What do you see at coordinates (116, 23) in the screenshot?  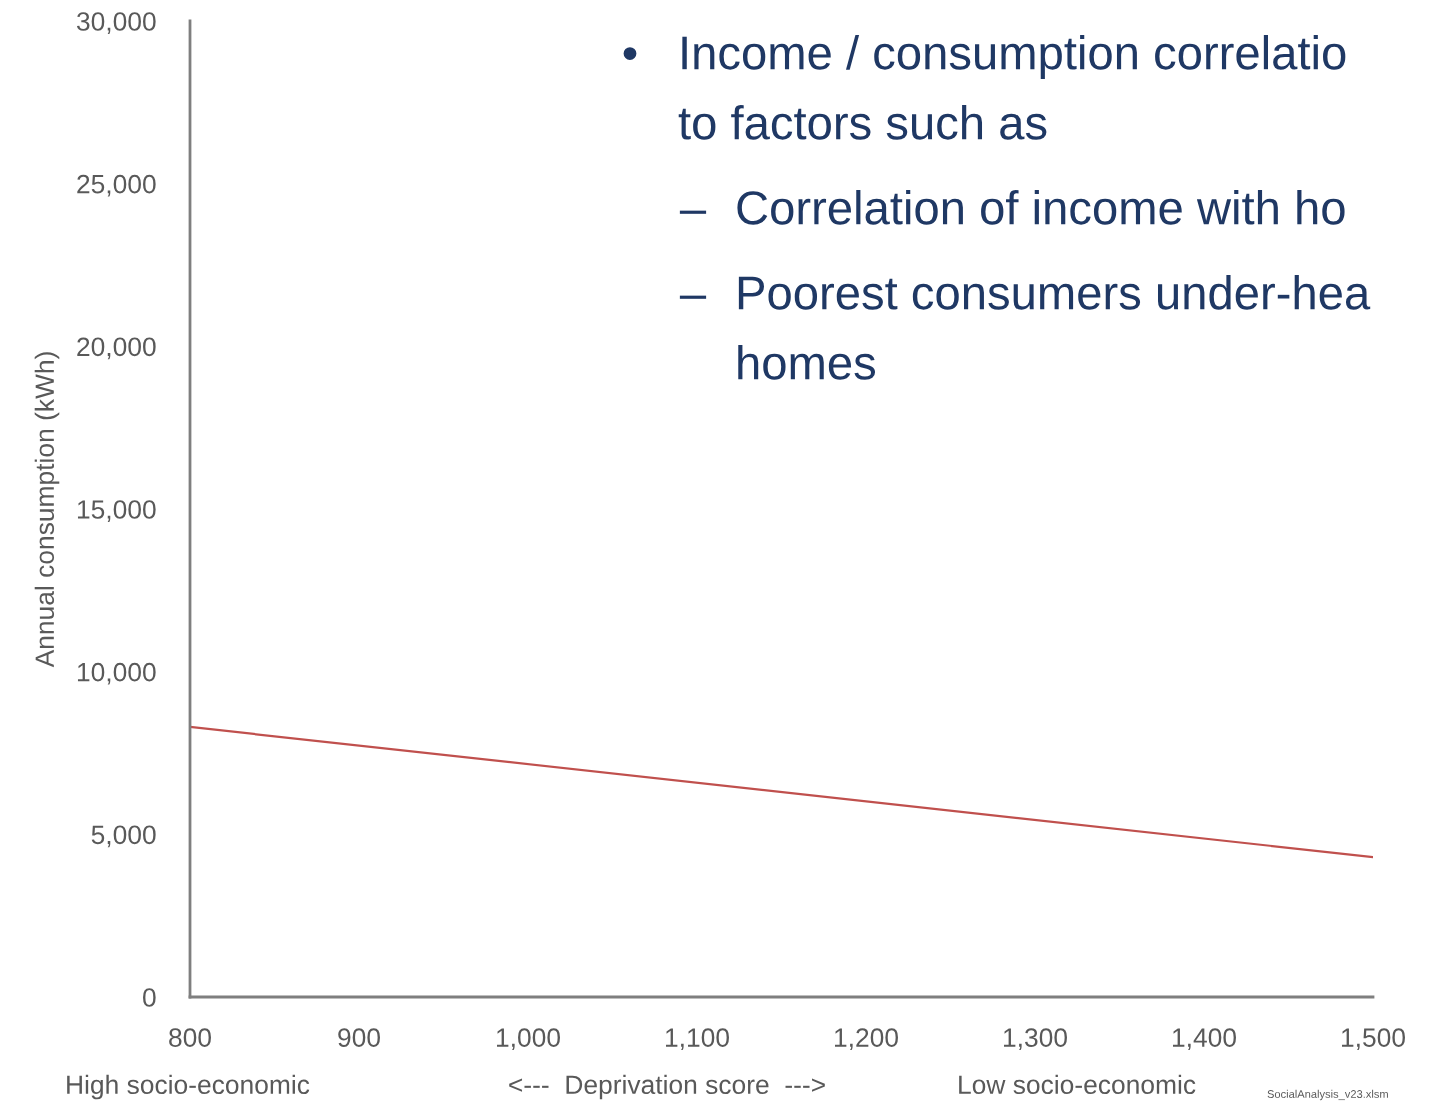 I see `y-tick-label: 30,000` at bounding box center [116, 23].